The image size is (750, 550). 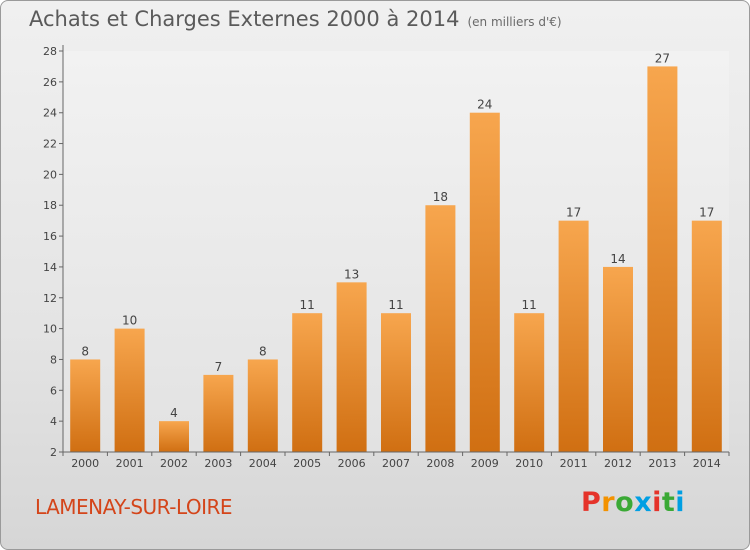 What do you see at coordinates (307, 305) in the screenshot?
I see `data-label-2005: 11` at bounding box center [307, 305].